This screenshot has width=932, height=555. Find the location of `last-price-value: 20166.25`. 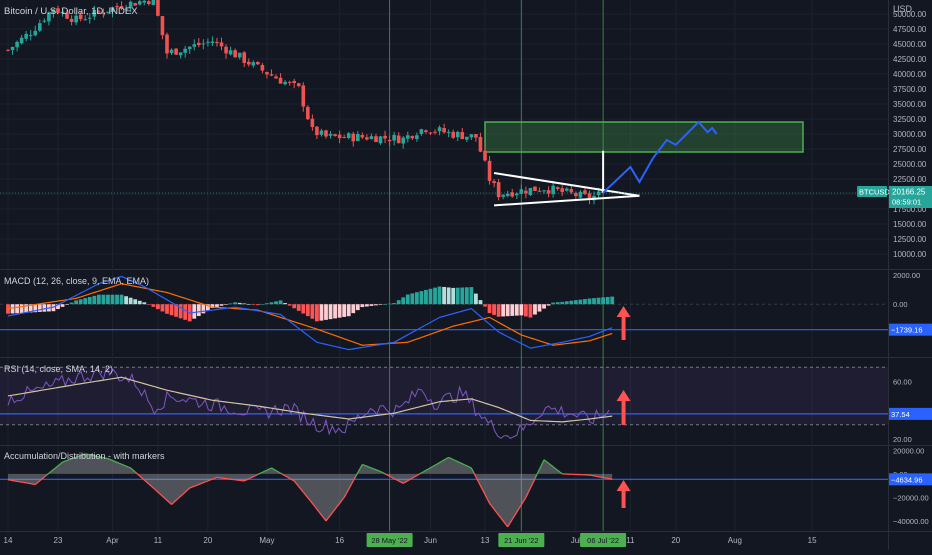

last-price-value: 20166.25 is located at coordinates (909, 192).